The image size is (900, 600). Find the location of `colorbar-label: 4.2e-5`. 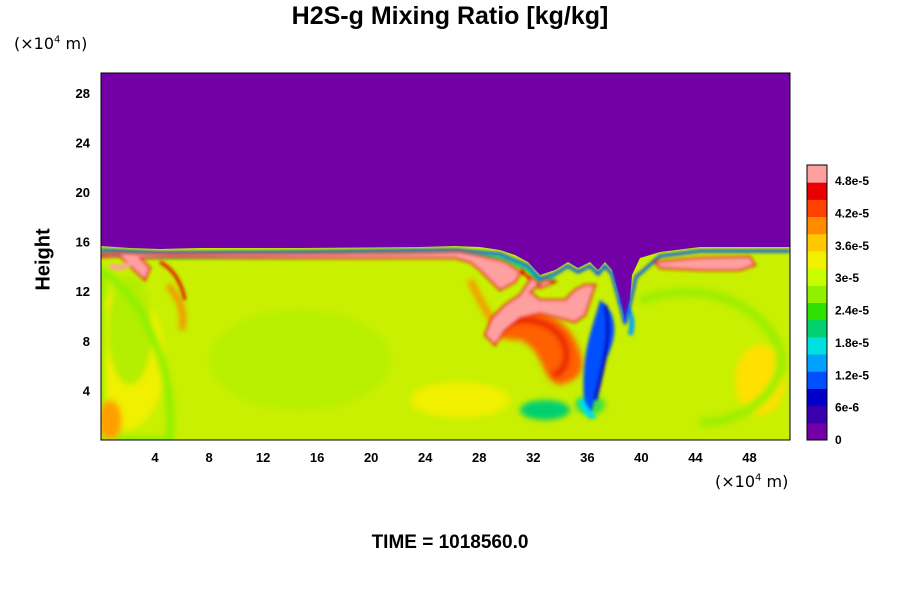

colorbar-label: 4.2e-5 is located at coordinates (852, 214).